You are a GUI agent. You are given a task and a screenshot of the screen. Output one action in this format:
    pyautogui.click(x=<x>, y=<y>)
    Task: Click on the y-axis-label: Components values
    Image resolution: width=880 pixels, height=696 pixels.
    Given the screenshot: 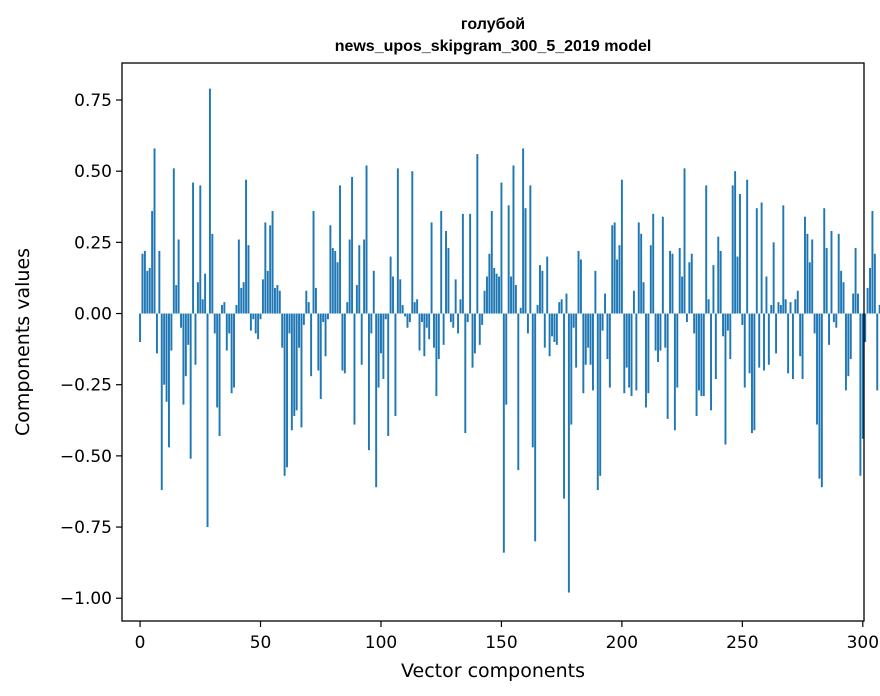 What is the action you would take?
    pyautogui.click(x=23, y=342)
    